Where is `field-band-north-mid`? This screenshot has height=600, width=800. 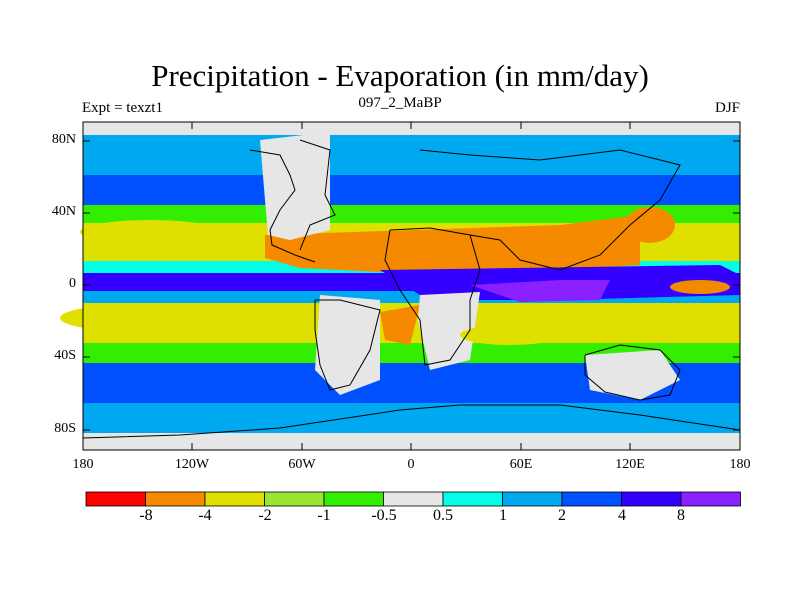
field-band-north-mid is located at coordinates (411, 214).